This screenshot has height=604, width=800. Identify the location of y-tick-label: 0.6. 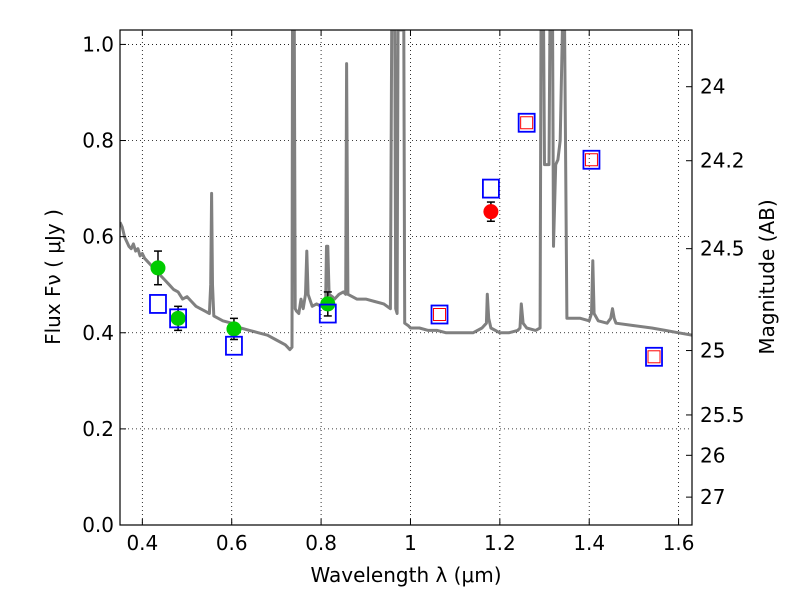
(98, 237).